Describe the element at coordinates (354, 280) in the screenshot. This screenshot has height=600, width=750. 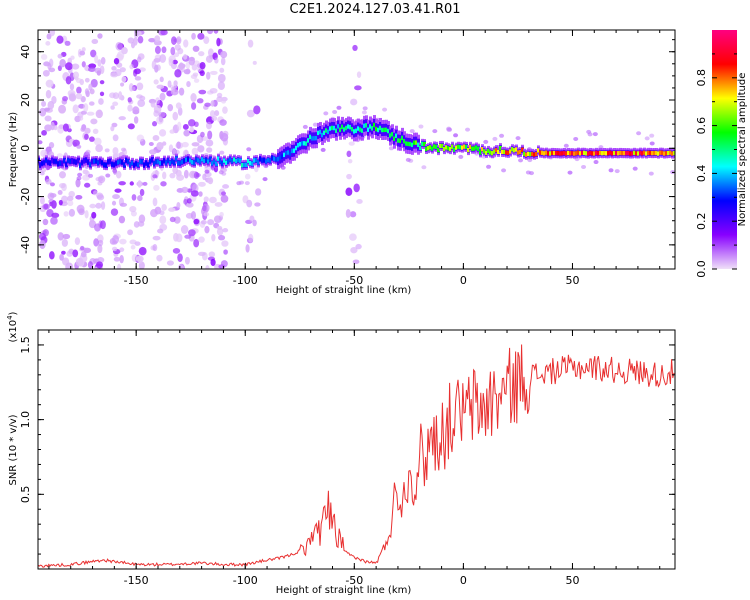
I see `x-tick-label: -50` at that location.